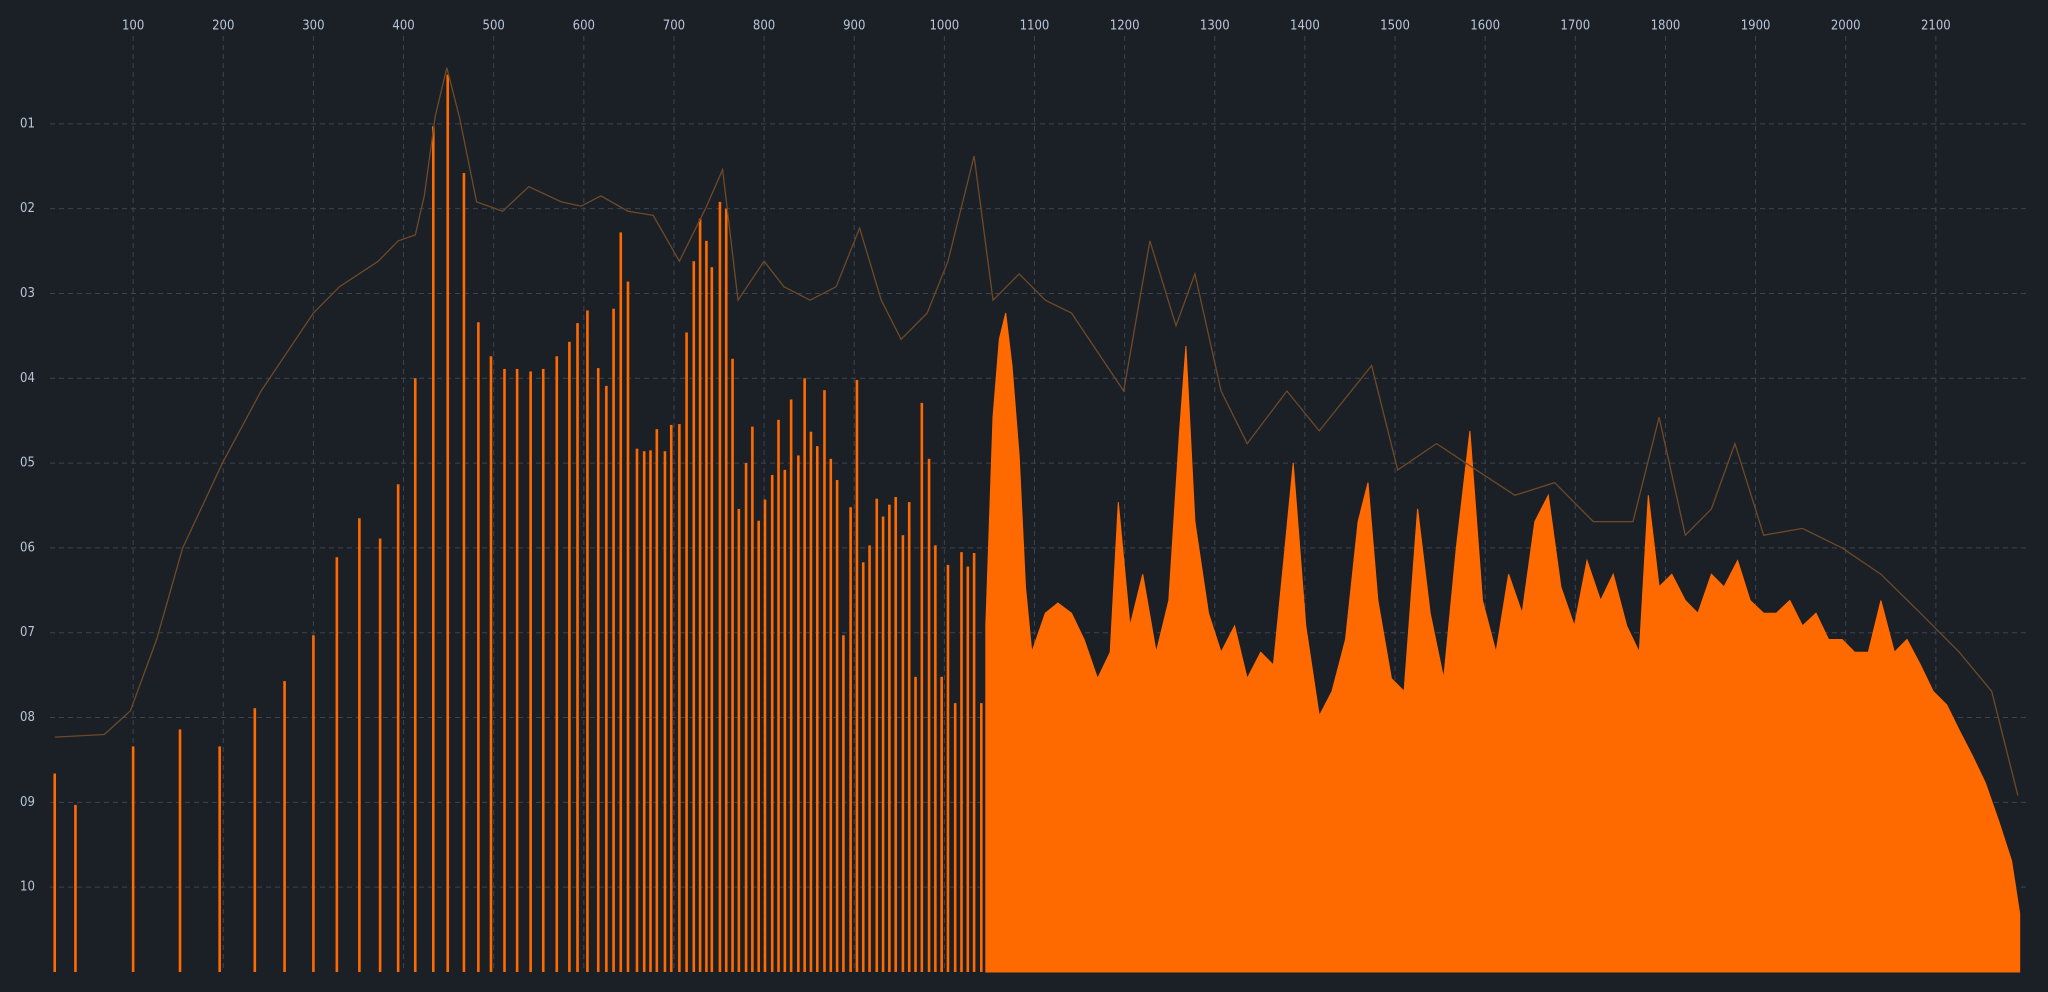 This screenshot has width=2048, height=992. I want to click on y-tick-label: 05, so click(27, 463).